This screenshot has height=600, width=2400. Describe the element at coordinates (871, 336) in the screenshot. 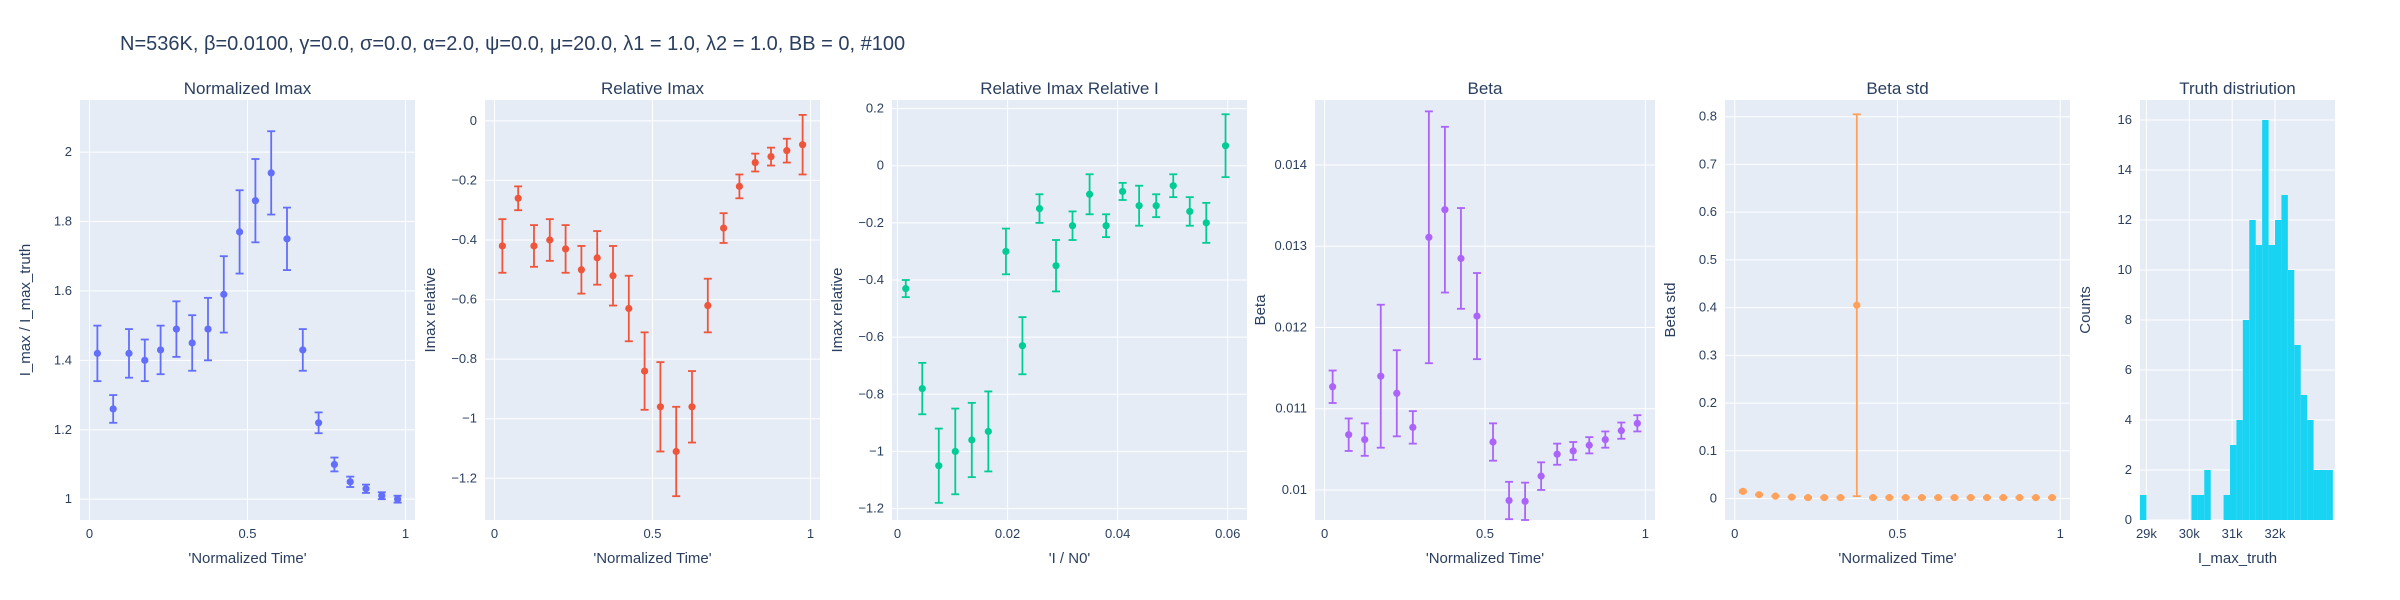

I see `y-tick-label: −0.6` at that location.